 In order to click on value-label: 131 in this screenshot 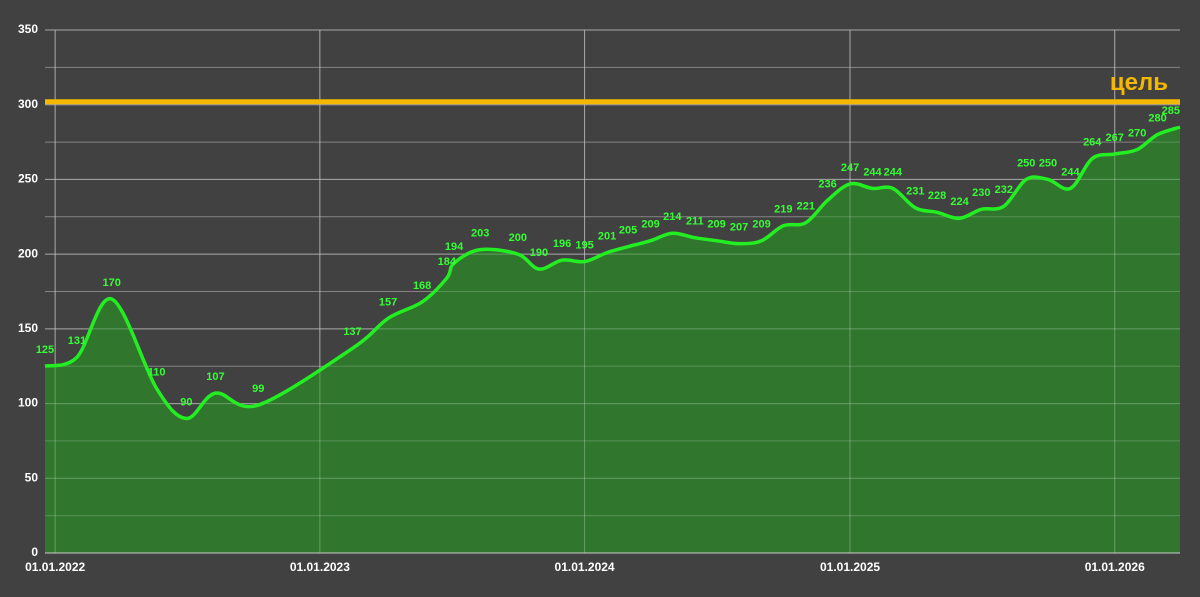, I will do `click(77, 341)`.